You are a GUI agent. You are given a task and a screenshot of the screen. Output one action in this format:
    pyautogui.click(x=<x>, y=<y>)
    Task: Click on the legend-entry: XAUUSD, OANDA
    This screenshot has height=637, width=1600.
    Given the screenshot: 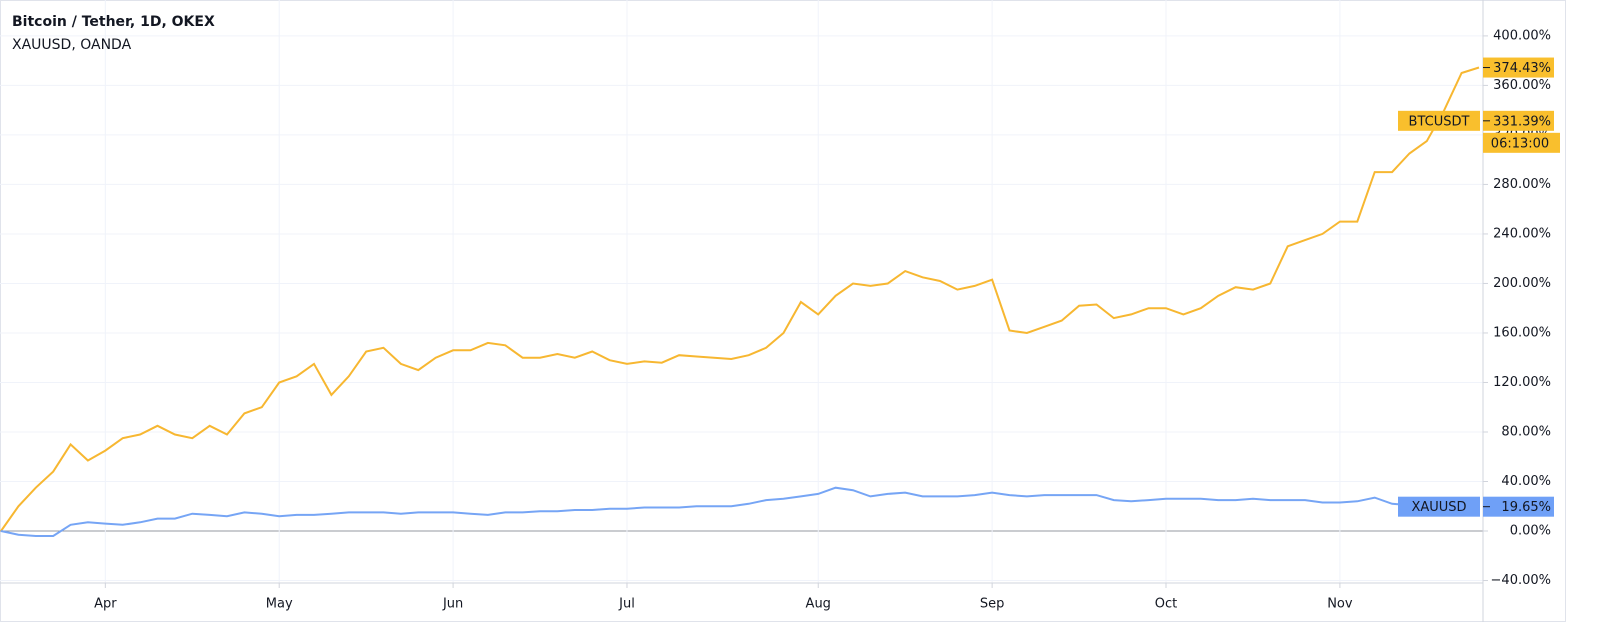 What is the action you would take?
    pyautogui.click(x=72, y=45)
    